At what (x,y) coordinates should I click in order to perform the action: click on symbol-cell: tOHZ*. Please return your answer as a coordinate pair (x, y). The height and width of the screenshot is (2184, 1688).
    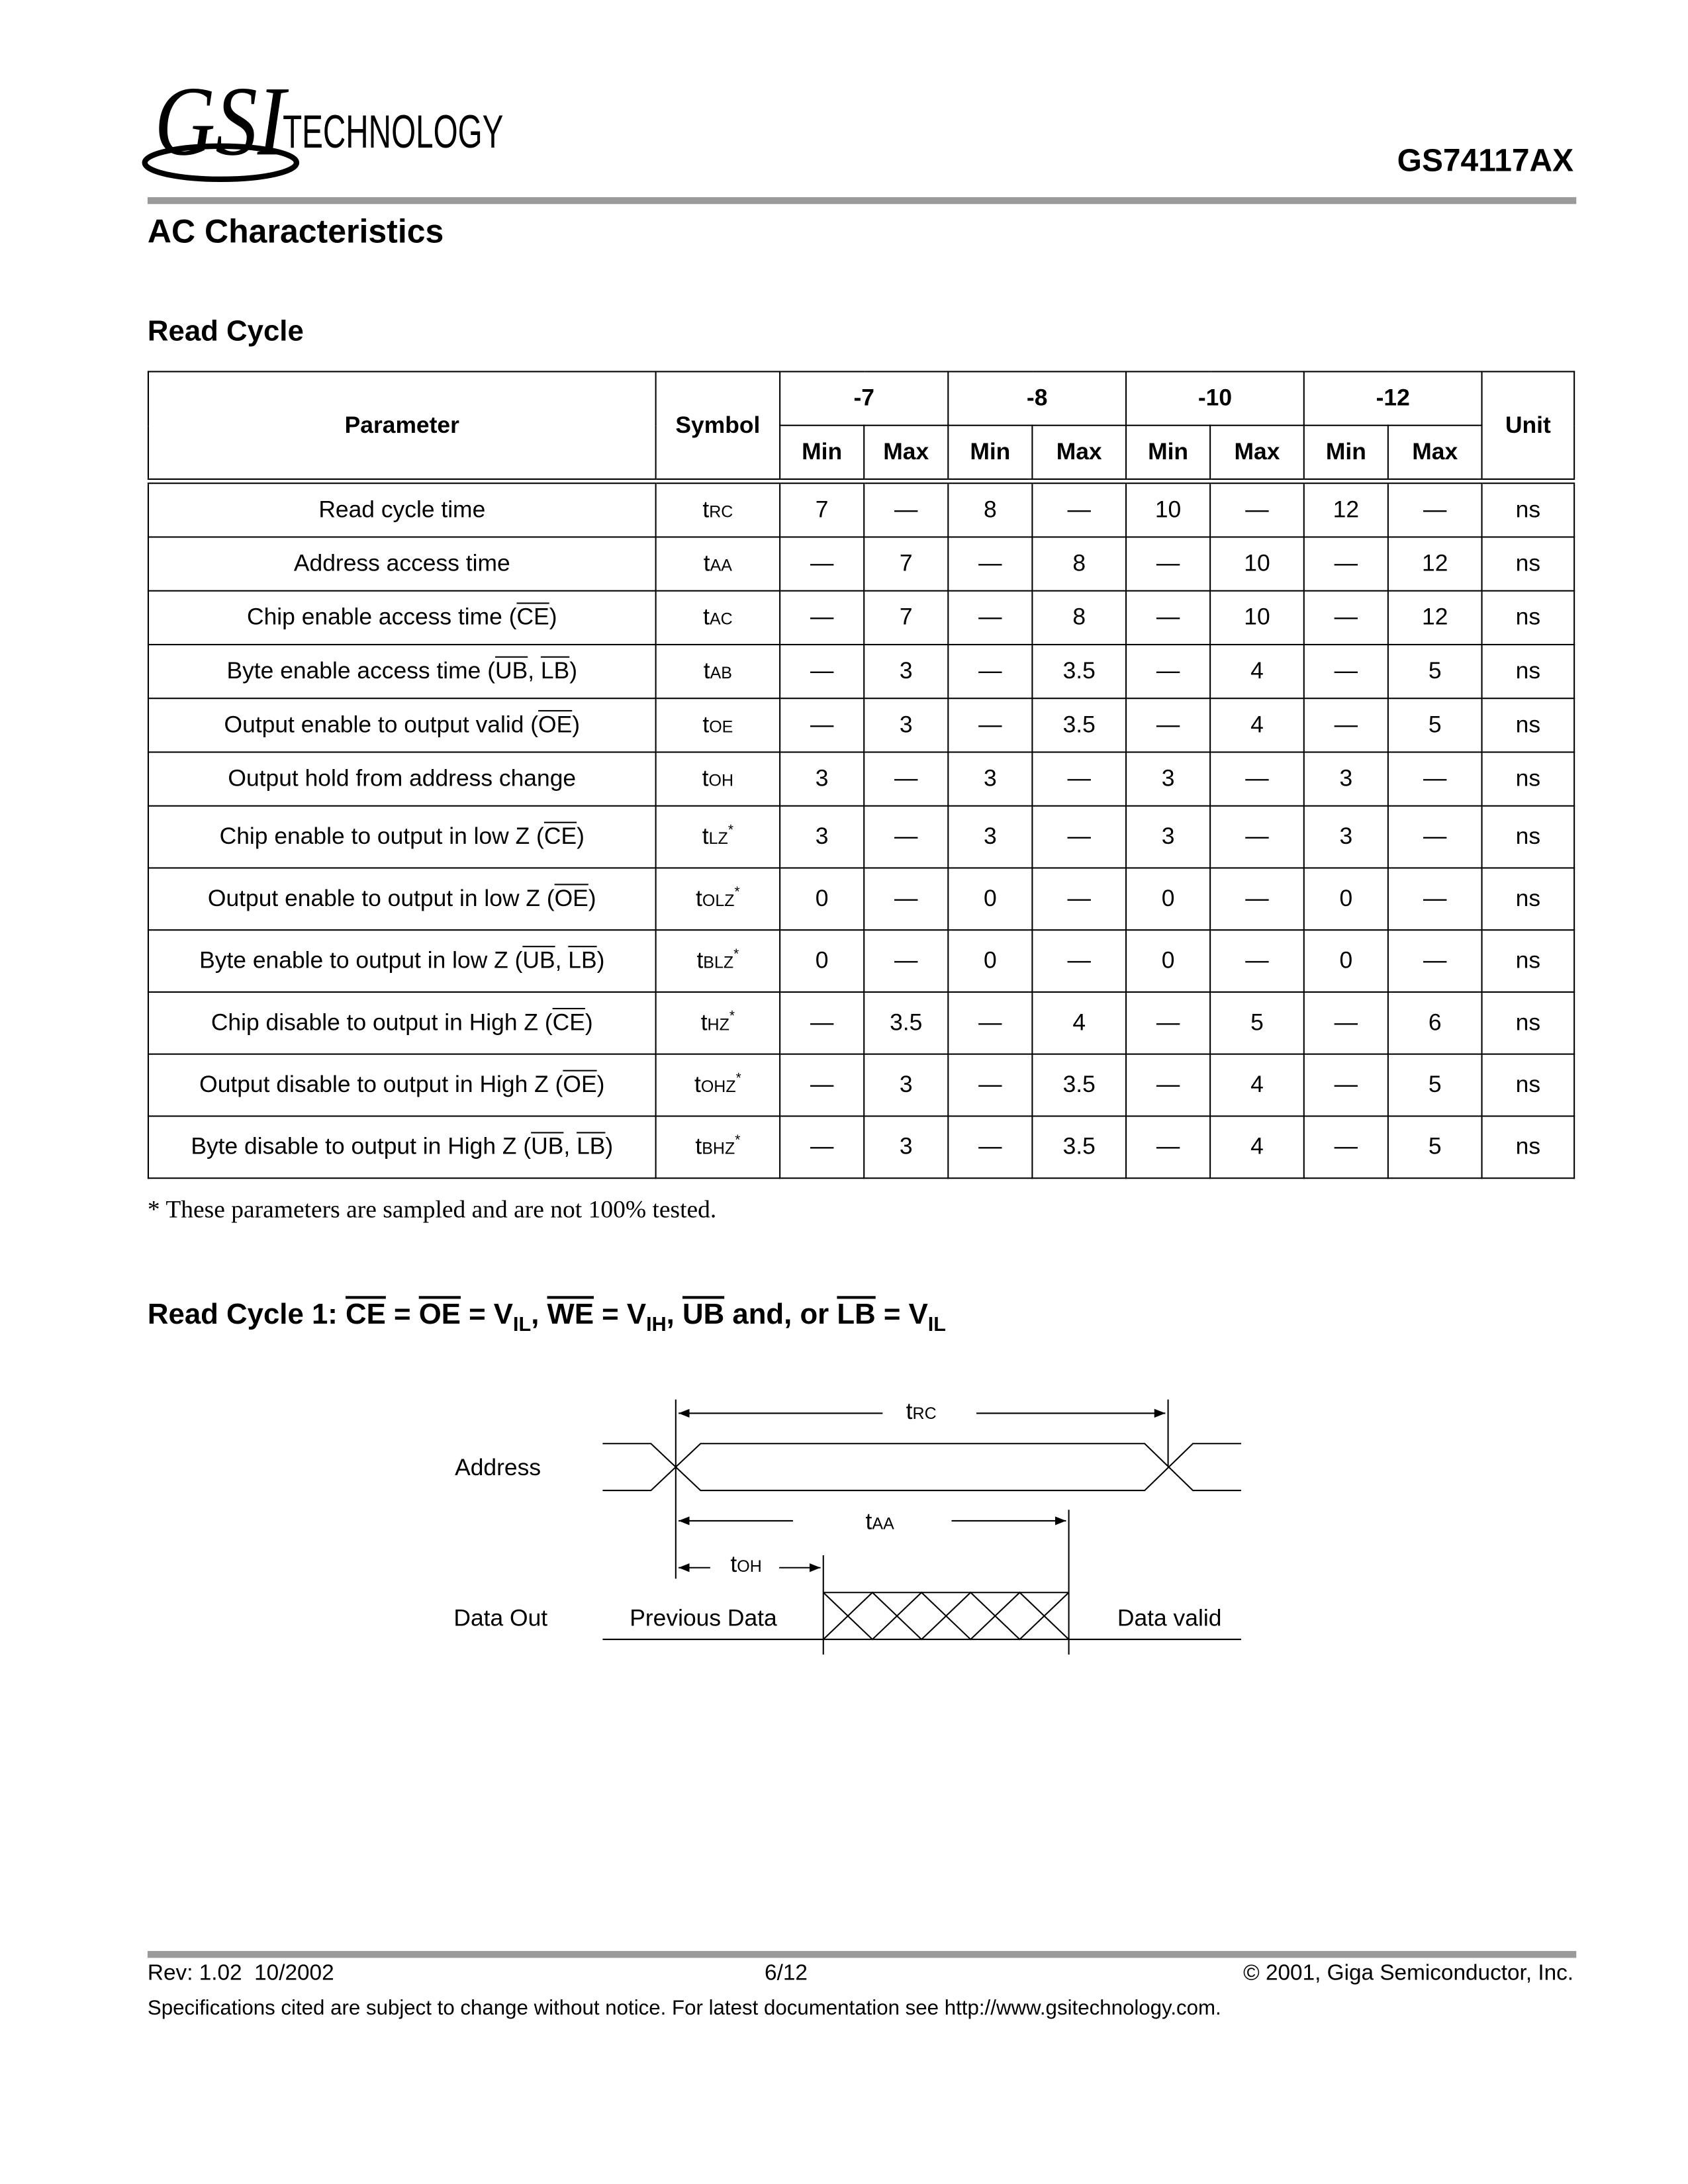
    Looking at the image, I should click on (718, 1085).